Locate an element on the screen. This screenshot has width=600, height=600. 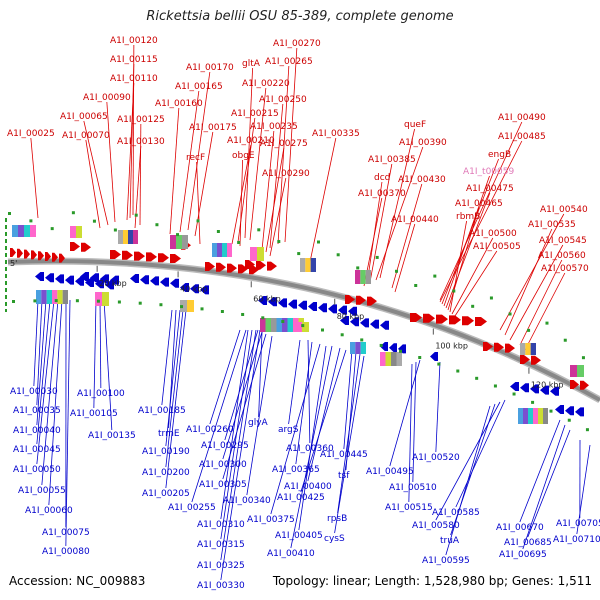
reverse-gene-label: tsf is located at coordinates (344, 476).